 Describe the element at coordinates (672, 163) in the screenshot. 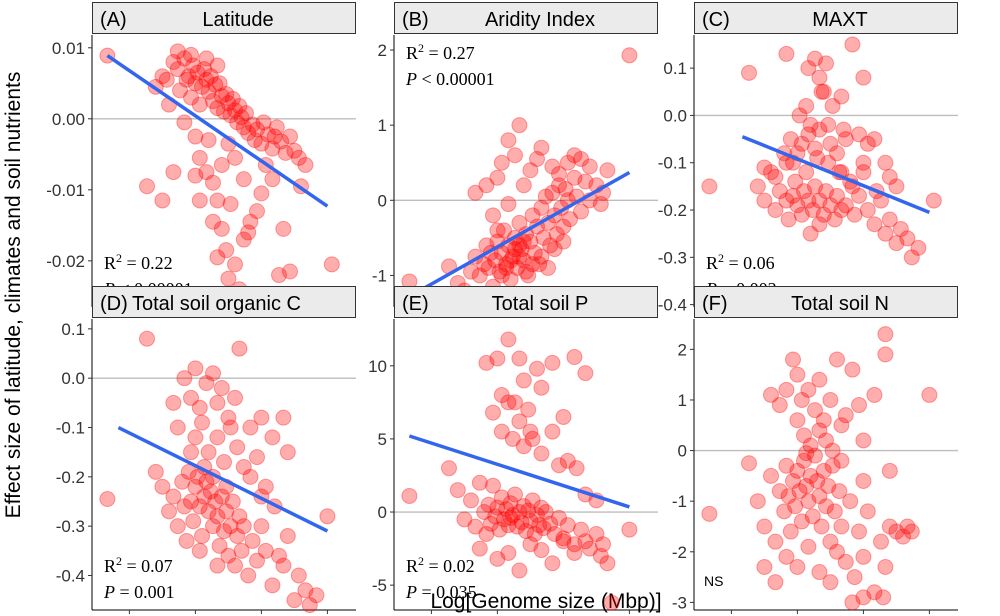

I see `panel-c-ytick-label: -0.1` at that location.